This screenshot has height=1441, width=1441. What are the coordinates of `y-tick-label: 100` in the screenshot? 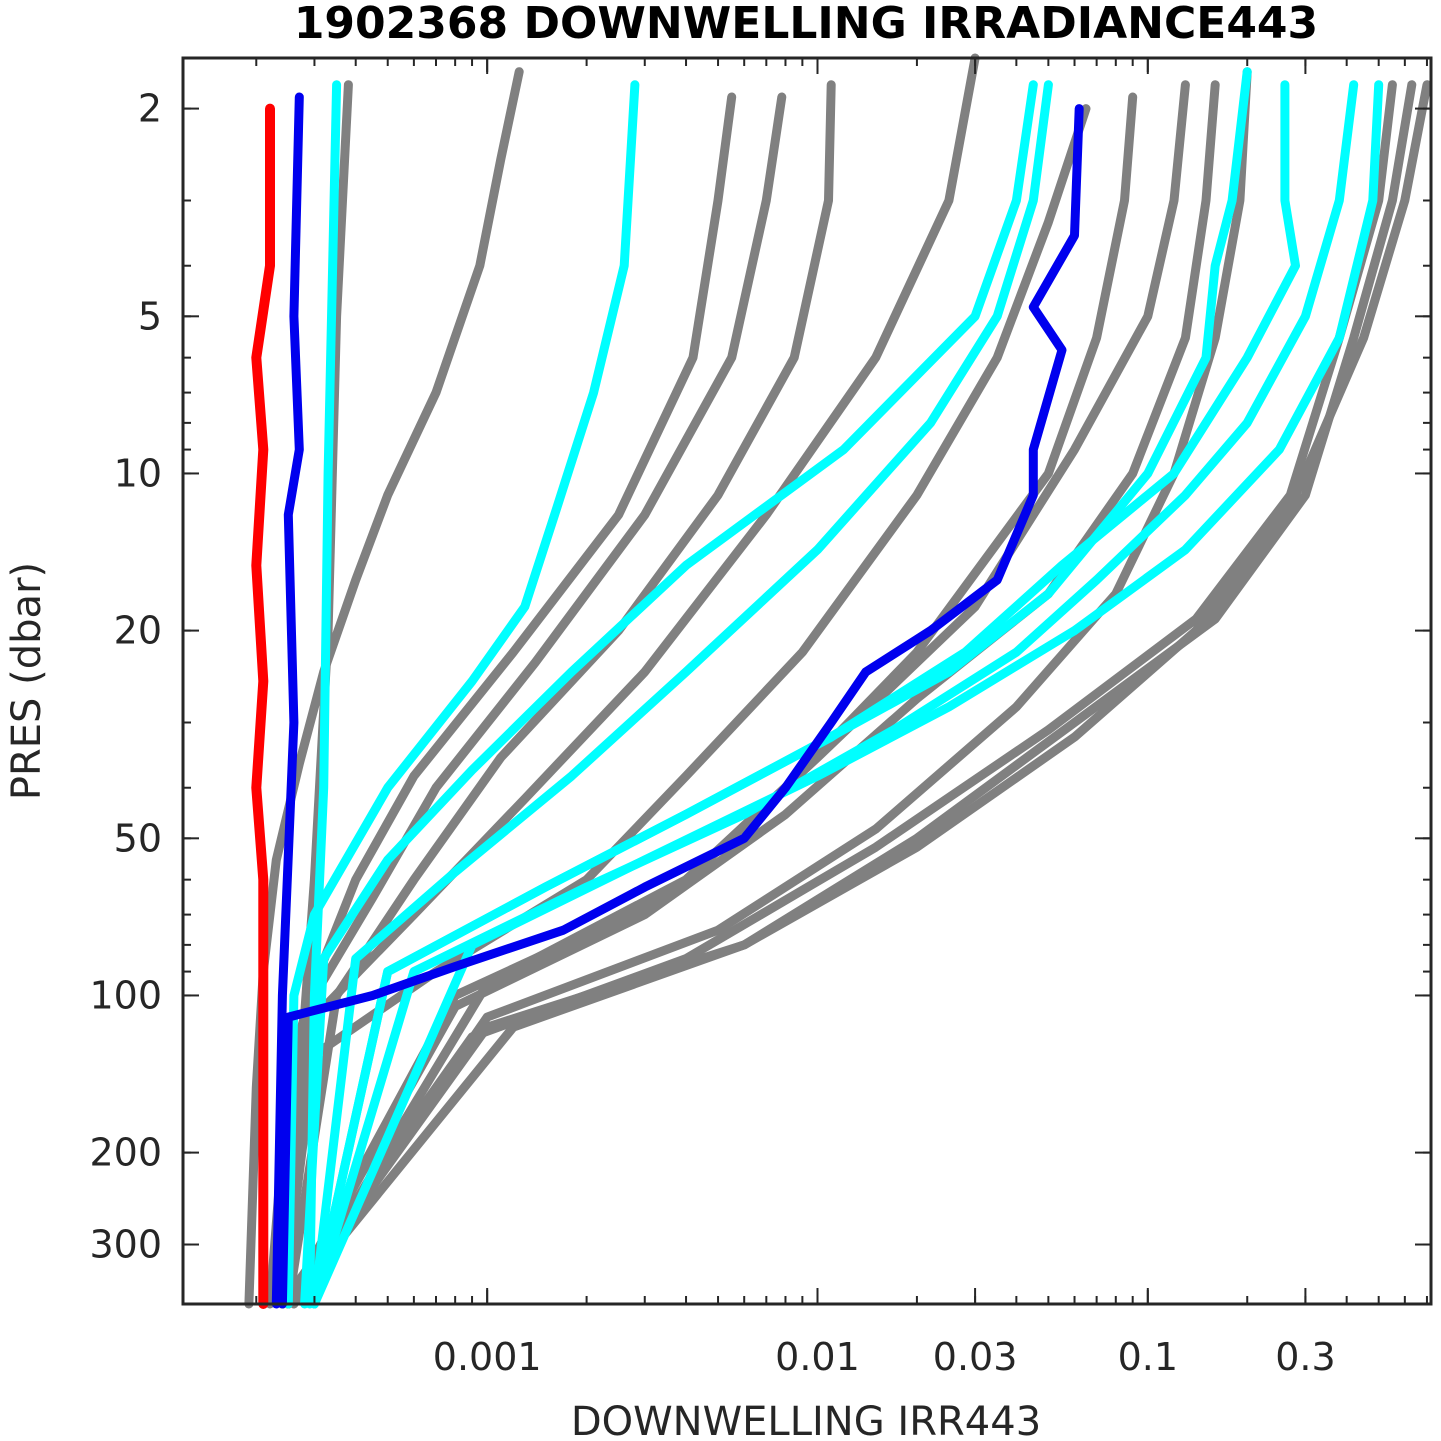 It's located at (125, 995).